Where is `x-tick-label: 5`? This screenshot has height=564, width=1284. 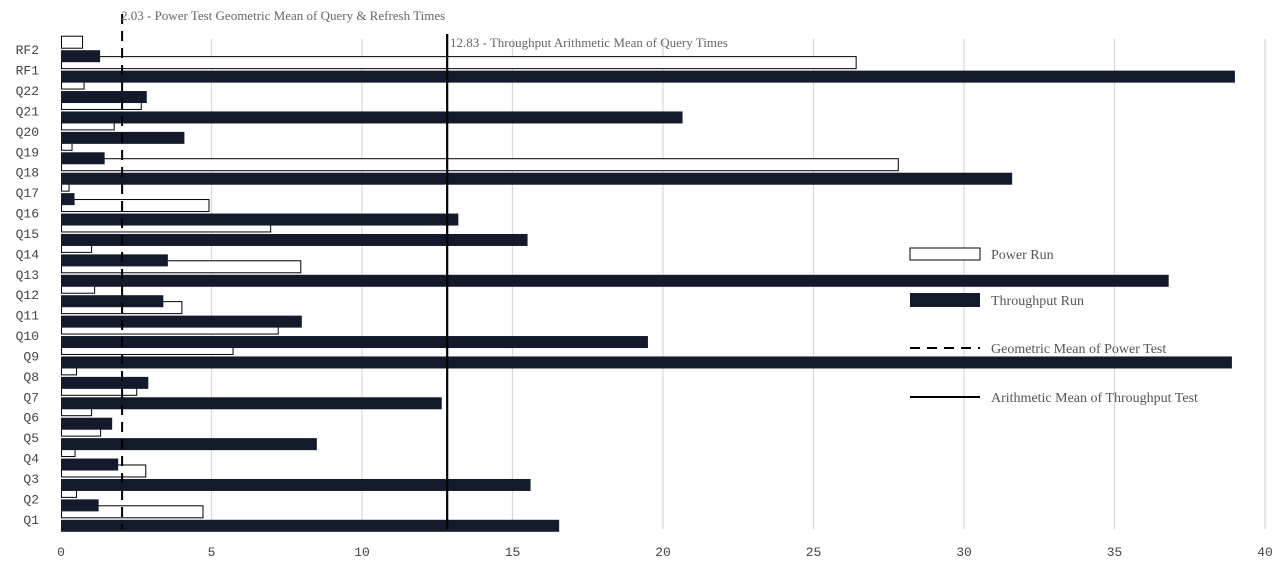
x-tick-label: 5 is located at coordinates (212, 552).